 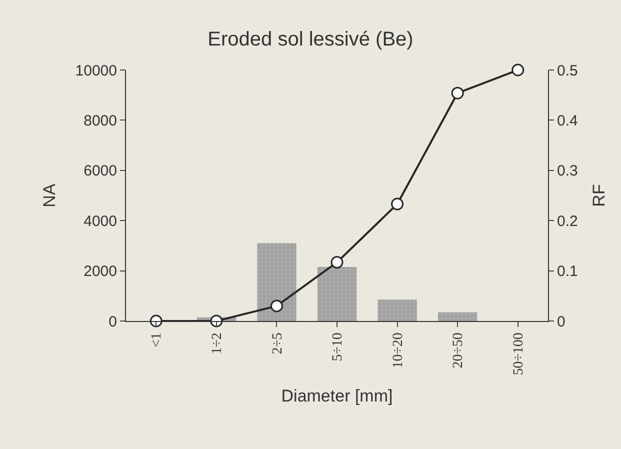 I want to click on y-tick-label: 6000, so click(x=100, y=171).